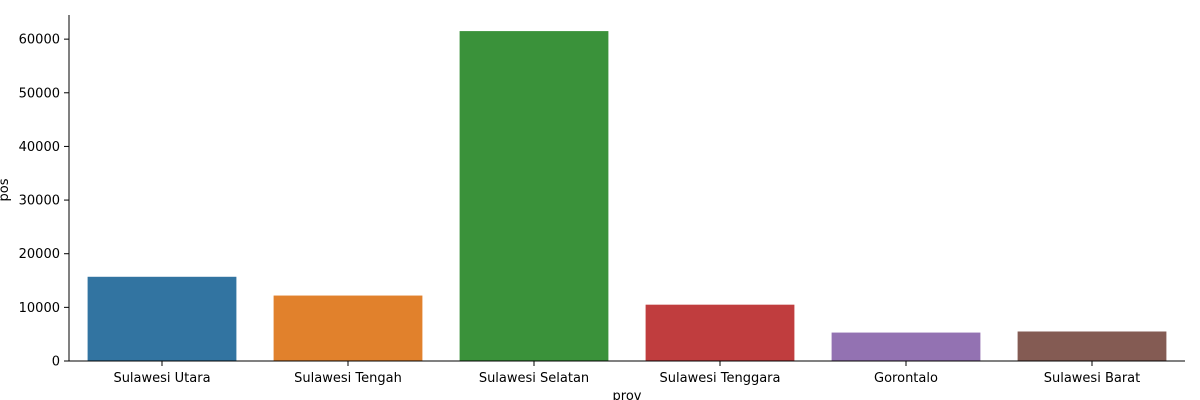 This screenshot has width=1200, height=400. What do you see at coordinates (39, 147) in the screenshot?
I see `y-tick-label: 40000` at bounding box center [39, 147].